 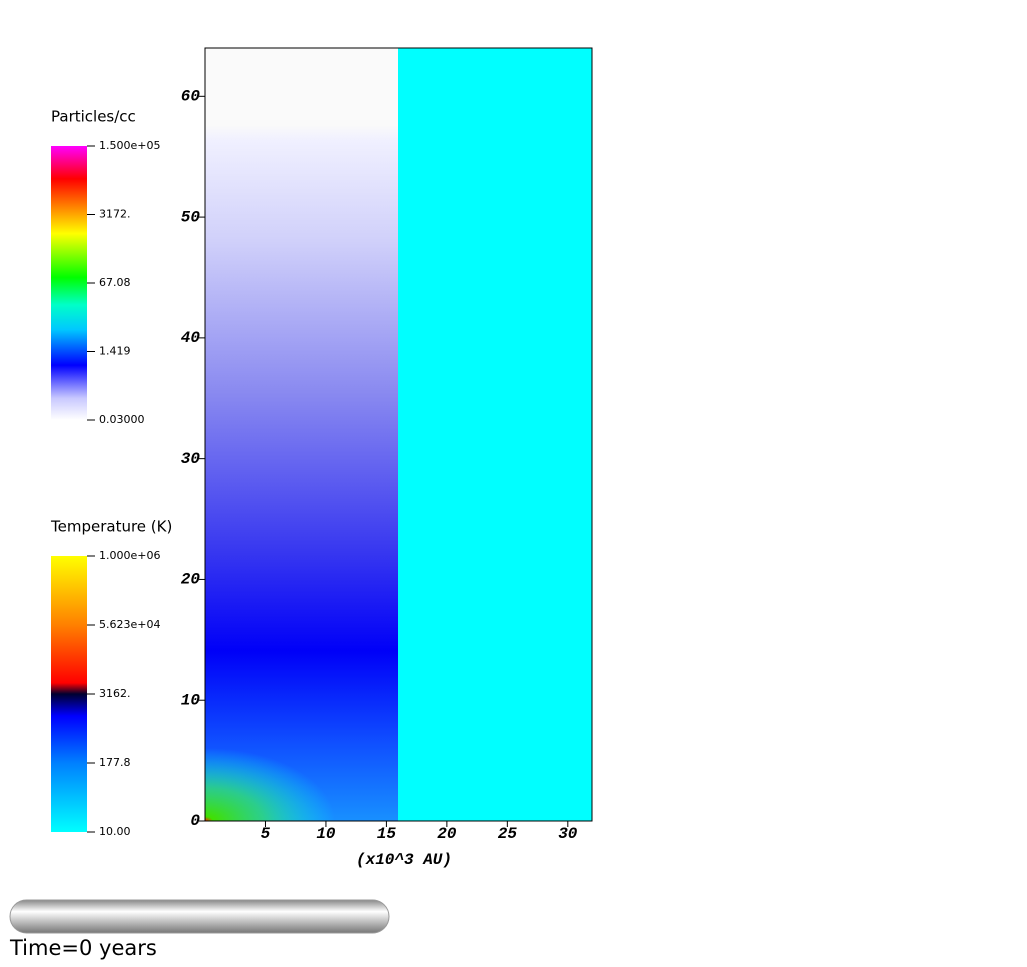 What do you see at coordinates (115, 282) in the screenshot?
I see `colorbar-tick-label: 67.08` at bounding box center [115, 282].